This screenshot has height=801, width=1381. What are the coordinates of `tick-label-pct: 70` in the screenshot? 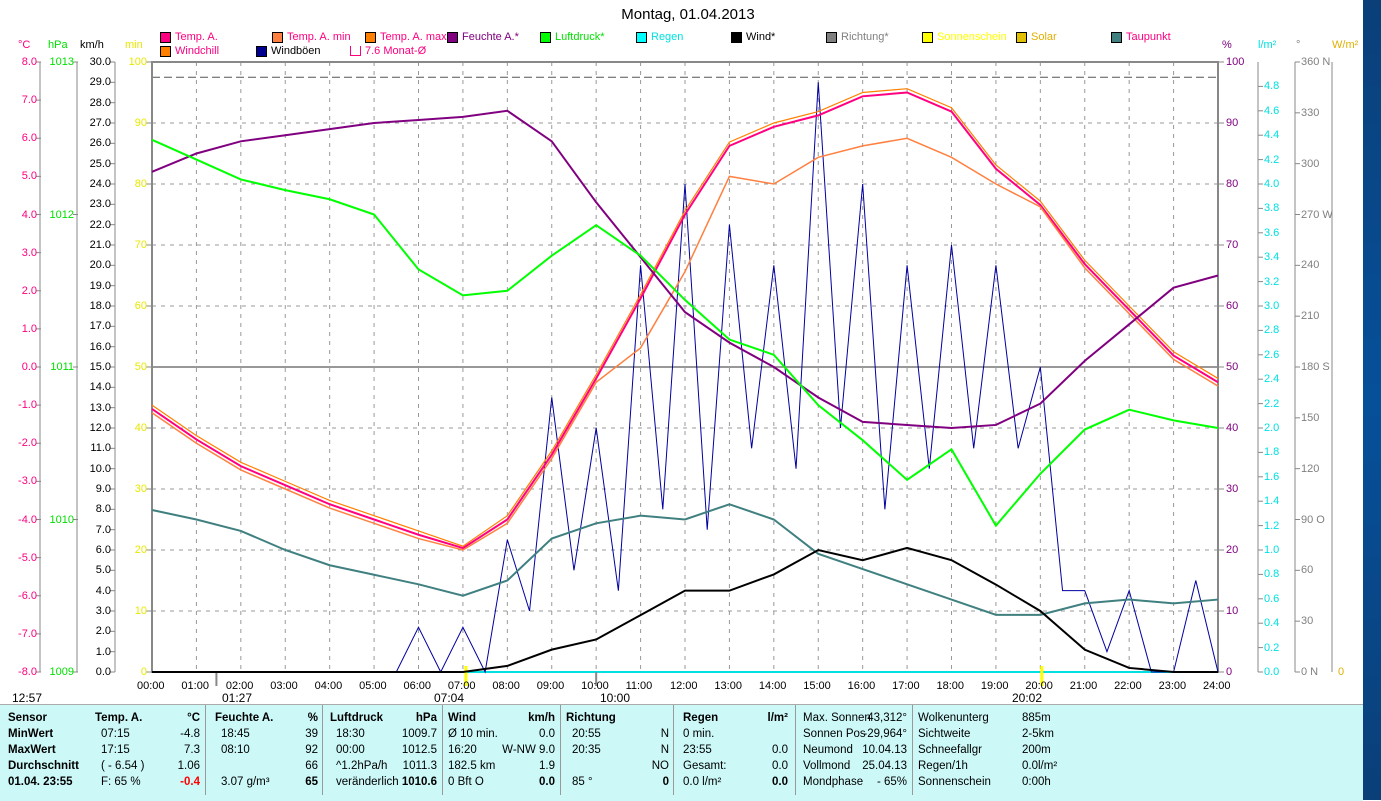 It's located at (1232, 245).